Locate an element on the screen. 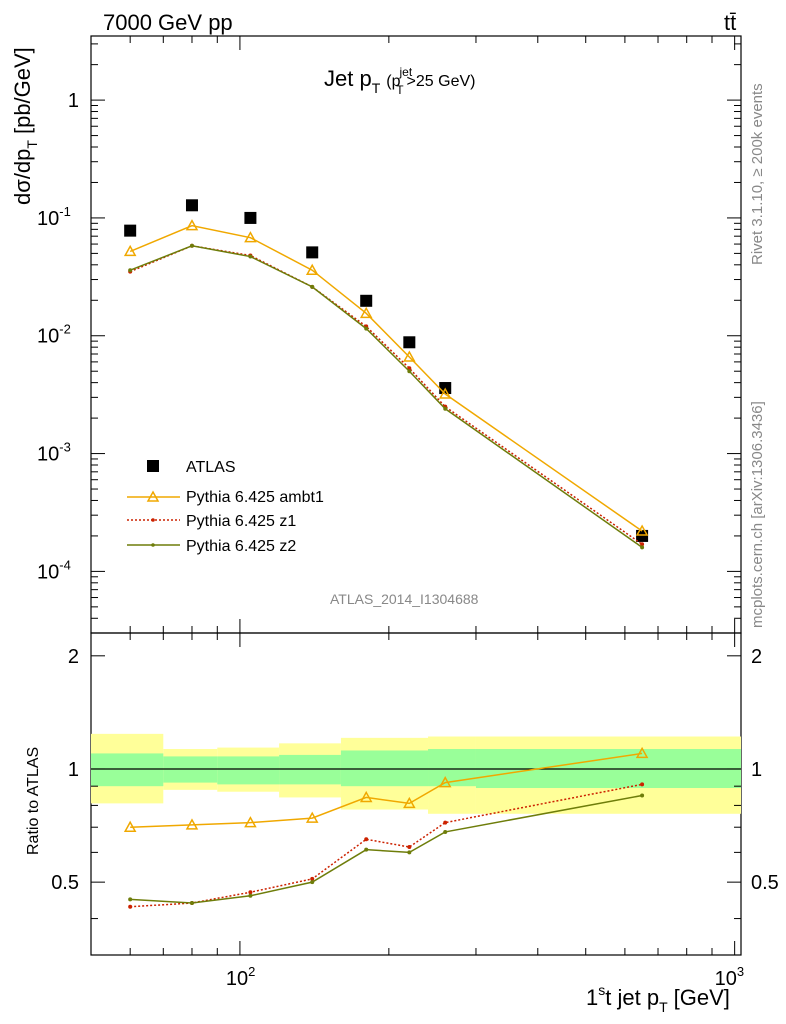 This screenshot has width=786, height=1024. mcplots-label: mcplots.cern.ch [arXiv:1306.3436] is located at coordinates (757, 514).